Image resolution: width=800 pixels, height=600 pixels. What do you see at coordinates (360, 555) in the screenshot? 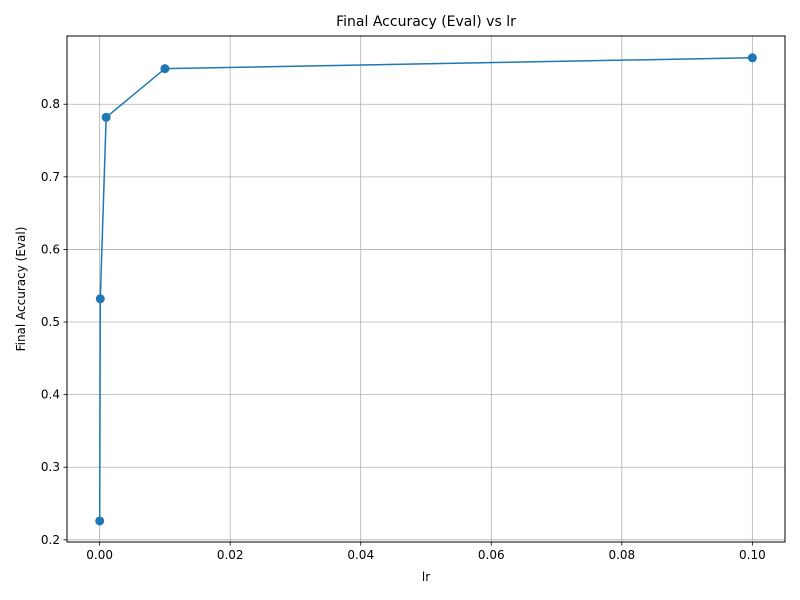
I see `x-tick-label: 0.04` at bounding box center [360, 555].